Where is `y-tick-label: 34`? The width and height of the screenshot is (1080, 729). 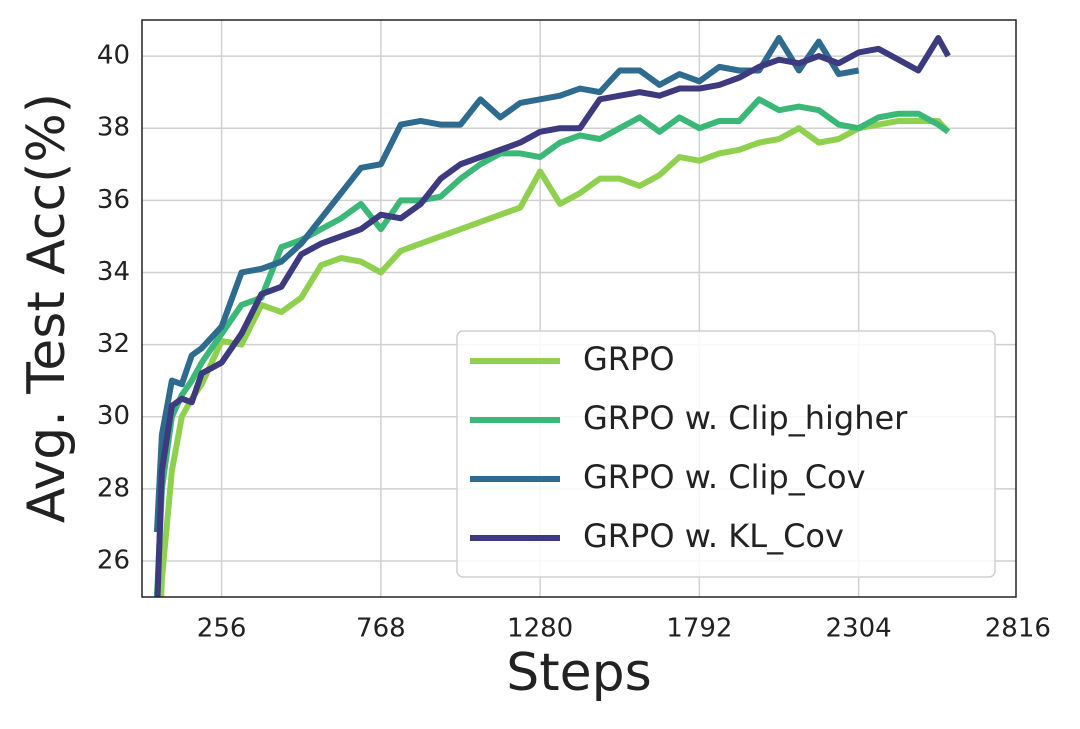 y-tick-label: 34 is located at coordinates (113, 272).